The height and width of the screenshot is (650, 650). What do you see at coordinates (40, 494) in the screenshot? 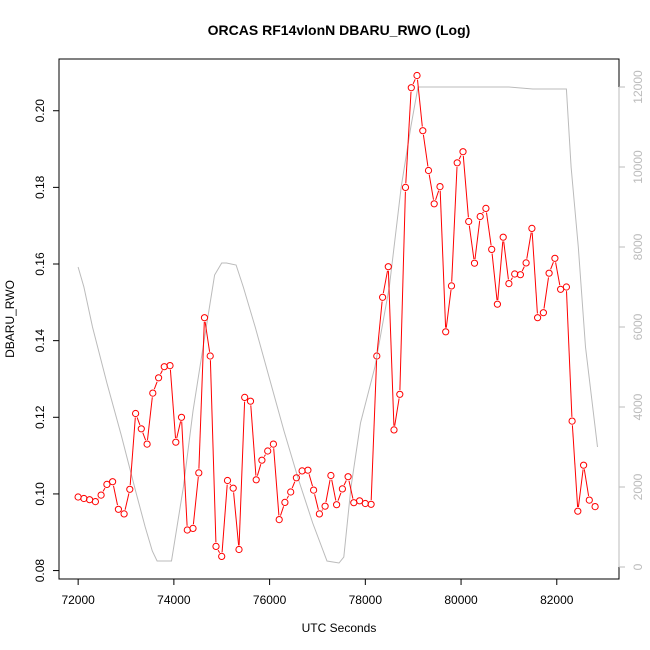
I see `y-tick-label: 0.10` at bounding box center [40, 494].